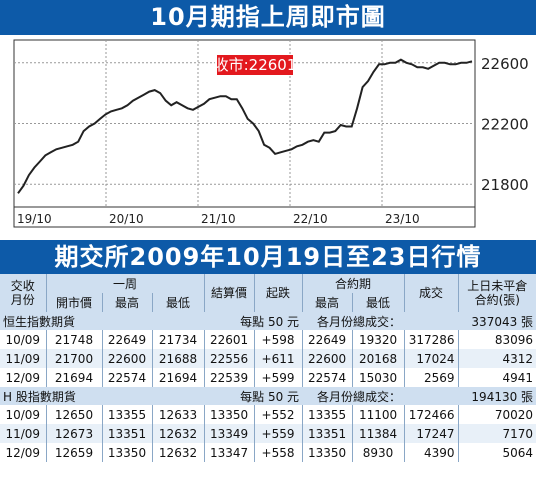 This screenshot has width=536, height=481. What do you see at coordinates (496, 377) in the screenshot?
I see `cell-open-interest: 4941` at bounding box center [496, 377].